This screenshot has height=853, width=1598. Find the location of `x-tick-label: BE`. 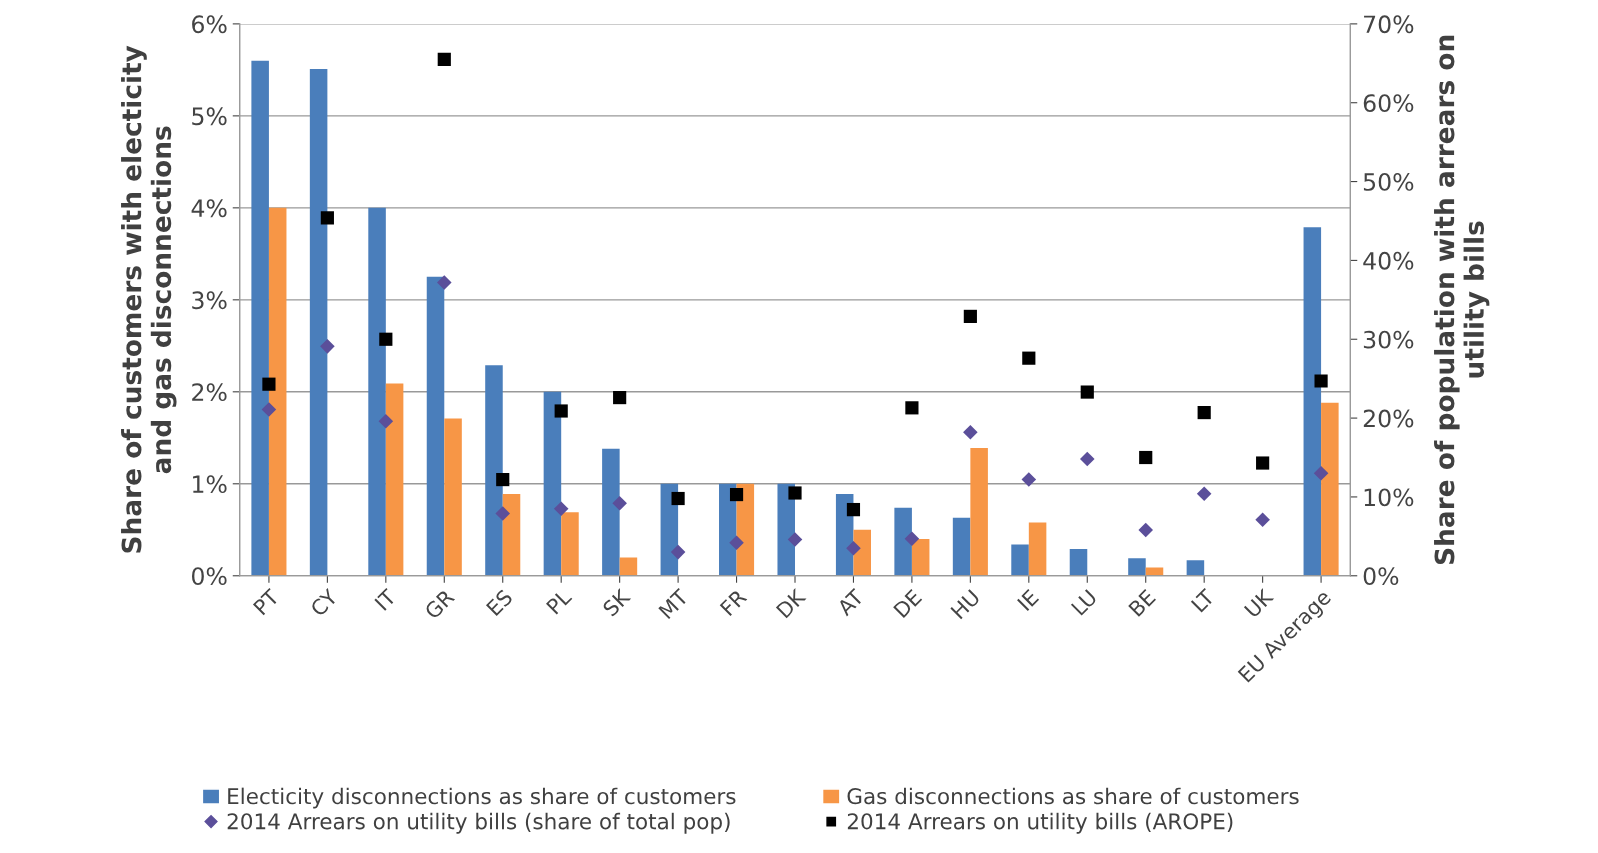

x-tick-label: BE is located at coordinates (1142, 602).